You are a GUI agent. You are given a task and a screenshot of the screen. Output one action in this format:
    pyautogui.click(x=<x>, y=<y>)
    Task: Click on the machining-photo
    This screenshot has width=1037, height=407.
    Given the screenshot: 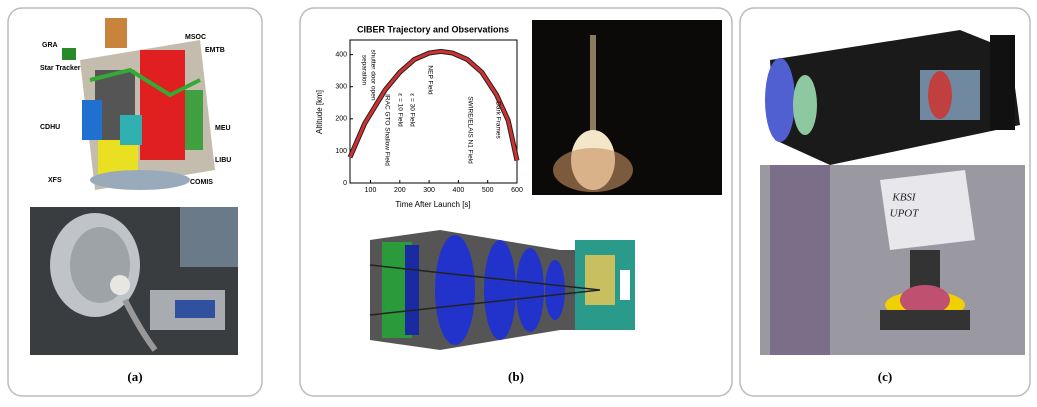 What is the action you would take?
    pyautogui.click(x=134, y=281)
    